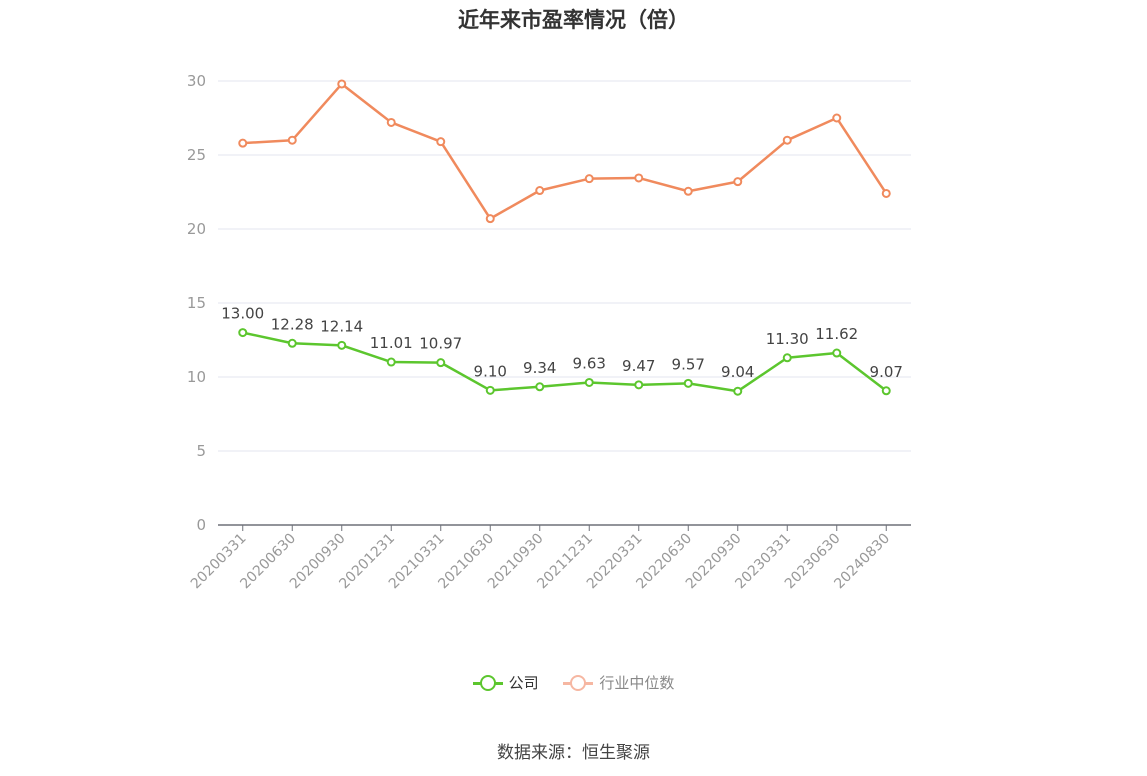 Image resolution: width=1147 pixels, height=776 pixels. What do you see at coordinates (523, 683) in the screenshot?
I see `legend-company-label: 公司` at bounding box center [523, 683].